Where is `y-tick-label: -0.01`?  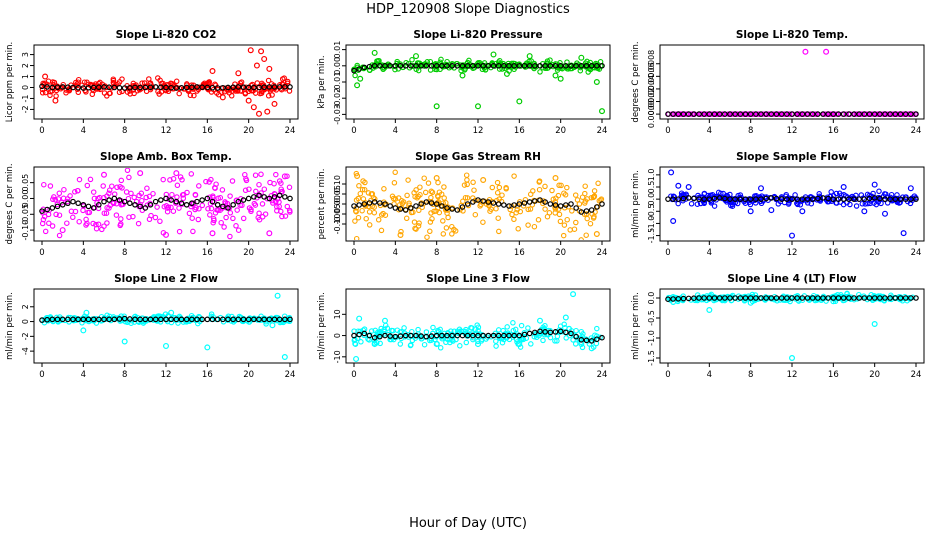
y-tick-label: -0.01 is located at coordinates (337, 82).